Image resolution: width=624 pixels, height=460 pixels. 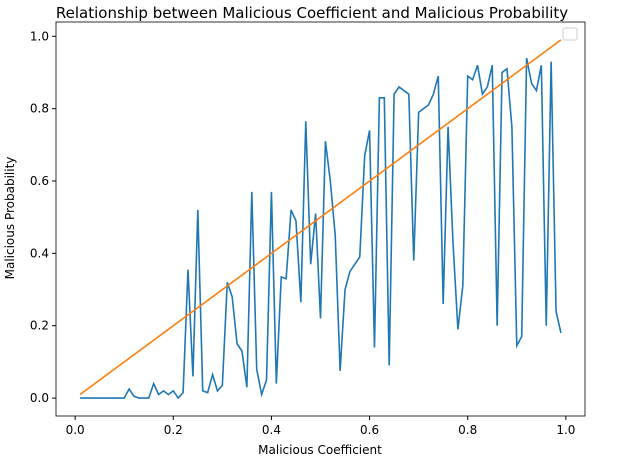 I want to click on y-axis-label: Malicious Probability, so click(x=10, y=218).